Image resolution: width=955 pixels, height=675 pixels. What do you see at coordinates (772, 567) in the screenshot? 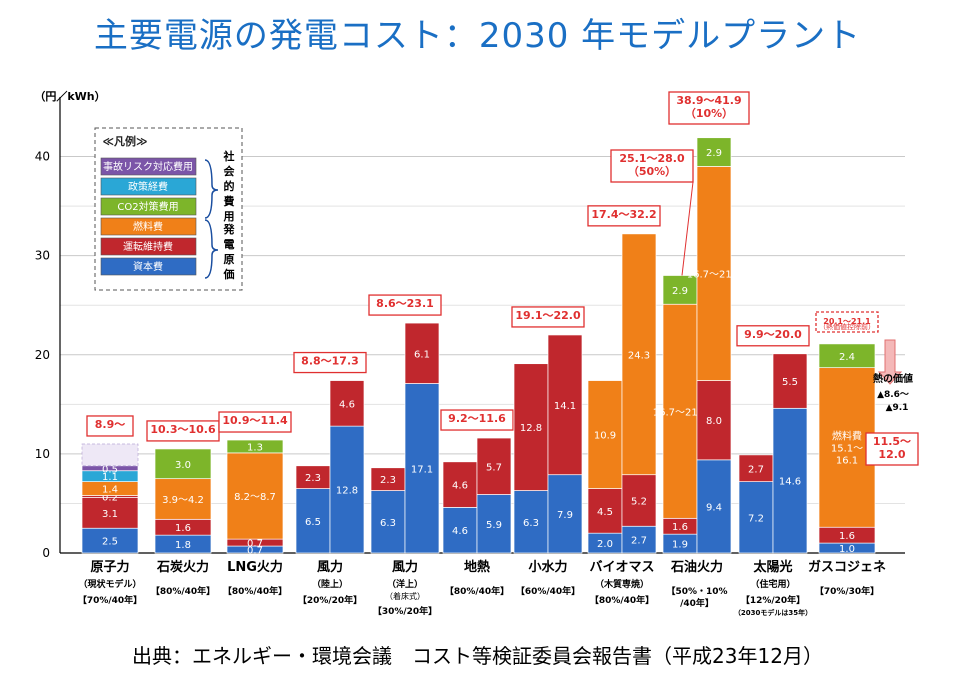
I see `category-label: 太陽光` at bounding box center [772, 567].